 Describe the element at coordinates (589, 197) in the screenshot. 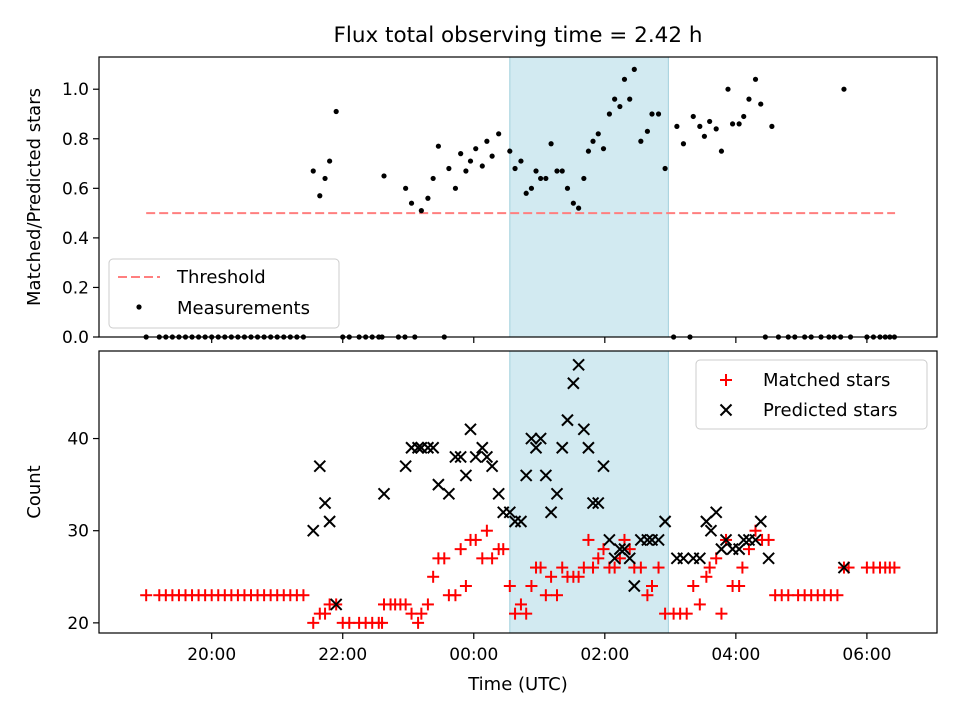

I see `observing-window-shade-top` at that location.